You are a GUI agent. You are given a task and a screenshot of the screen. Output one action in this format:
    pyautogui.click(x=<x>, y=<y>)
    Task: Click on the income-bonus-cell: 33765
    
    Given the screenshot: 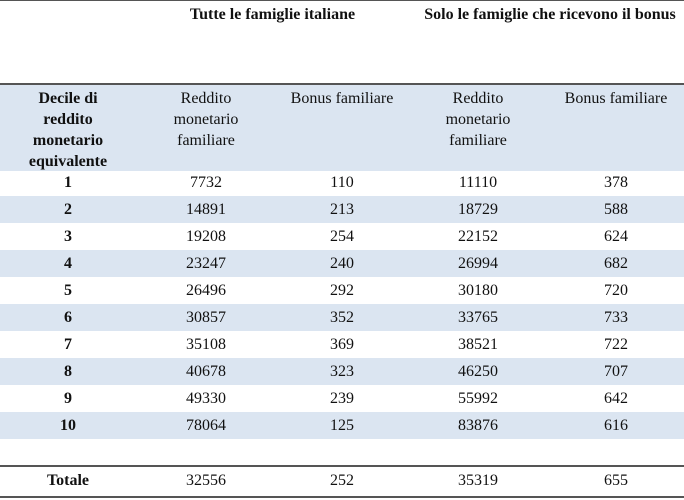 What is the action you would take?
    pyautogui.click(x=478, y=317)
    